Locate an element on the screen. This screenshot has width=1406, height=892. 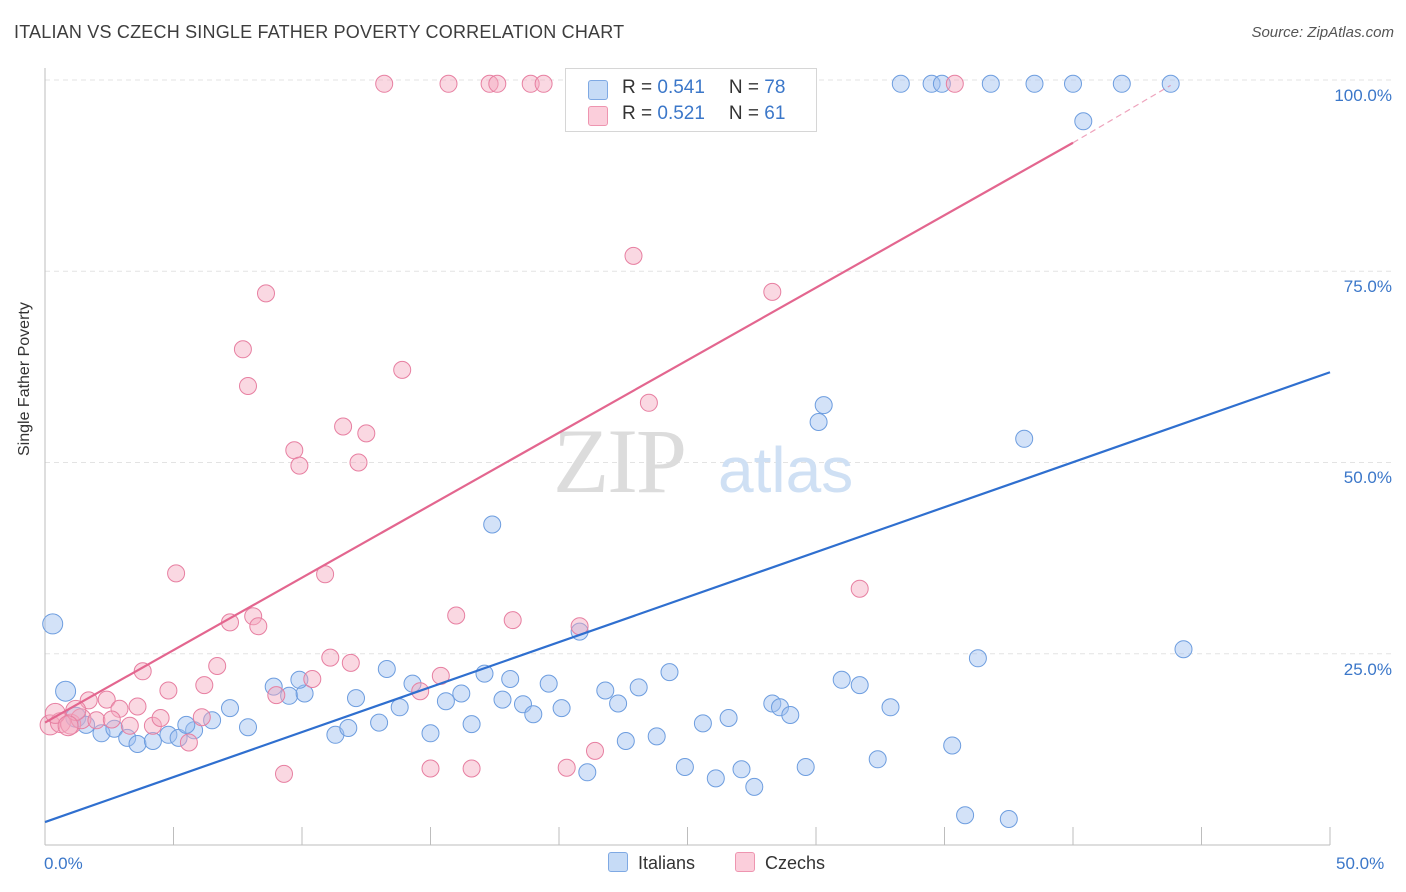
legend-text-czechs: R = 0.521 N = 61 is located at coordinates (703, 114).